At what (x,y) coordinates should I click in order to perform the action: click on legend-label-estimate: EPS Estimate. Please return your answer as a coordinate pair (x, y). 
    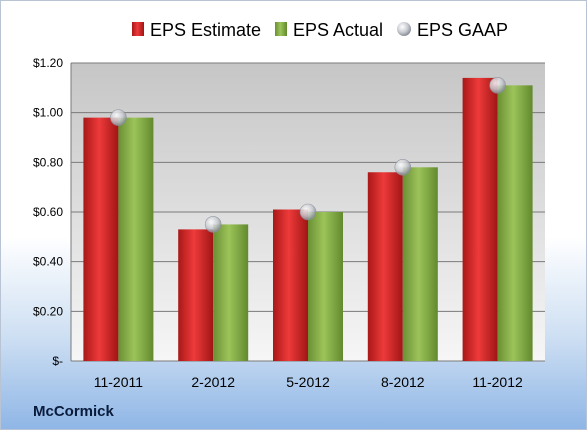
    Looking at the image, I should click on (205, 30).